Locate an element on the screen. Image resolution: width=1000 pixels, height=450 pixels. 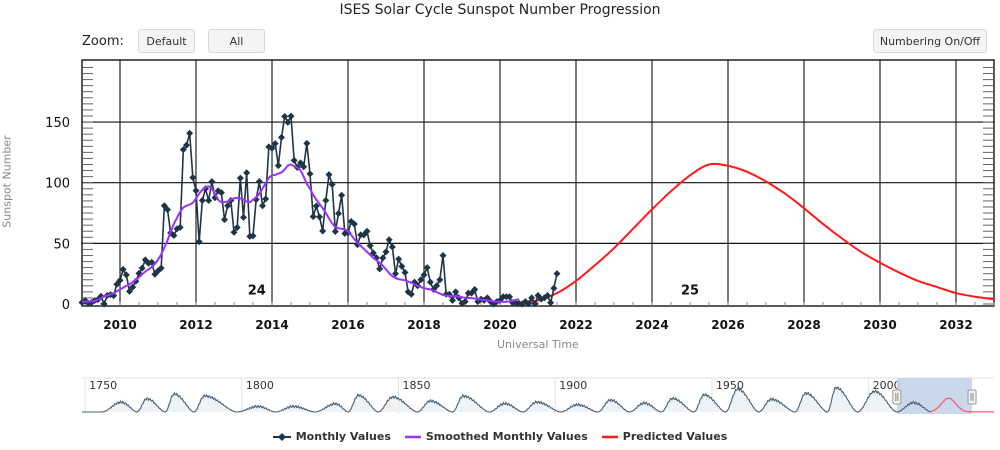
zoom-default-button: Default is located at coordinates (166, 41).